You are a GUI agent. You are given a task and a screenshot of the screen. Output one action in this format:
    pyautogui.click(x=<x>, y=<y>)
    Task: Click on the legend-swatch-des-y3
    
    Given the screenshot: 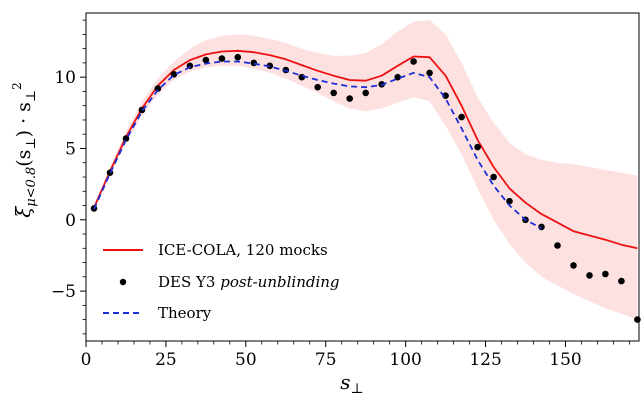 What is the action you would take?
    pyautogui.click(x=123, y=282)
    